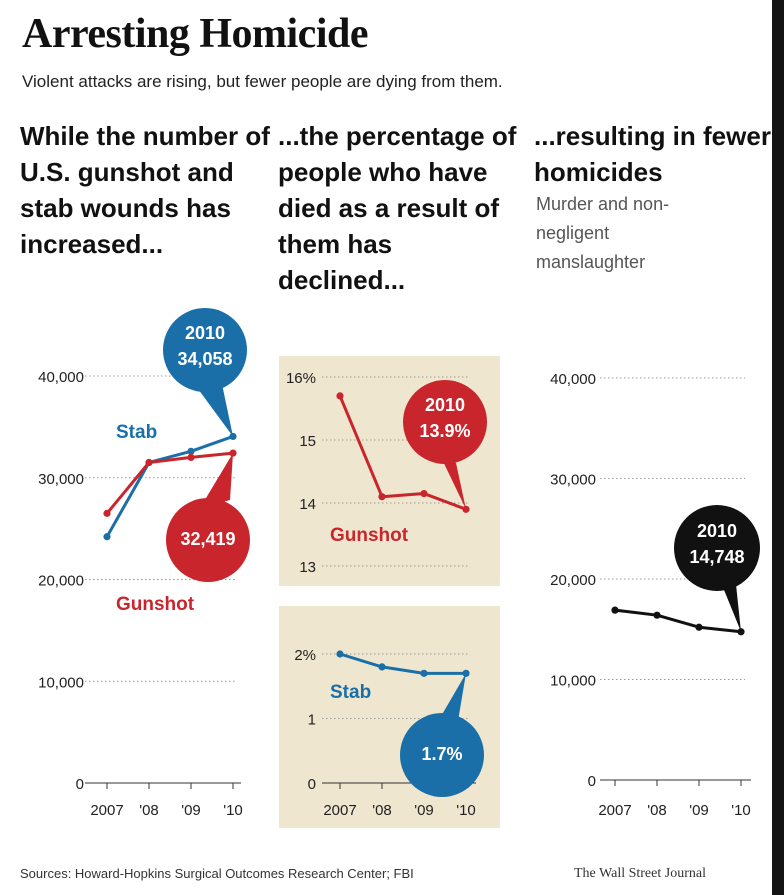 The height and width of the screenshot is (895, 784). Describe the element at coordinates (424, 810) in the screenshot. I see `stab-rate-x-tick-label: '09` at that location.